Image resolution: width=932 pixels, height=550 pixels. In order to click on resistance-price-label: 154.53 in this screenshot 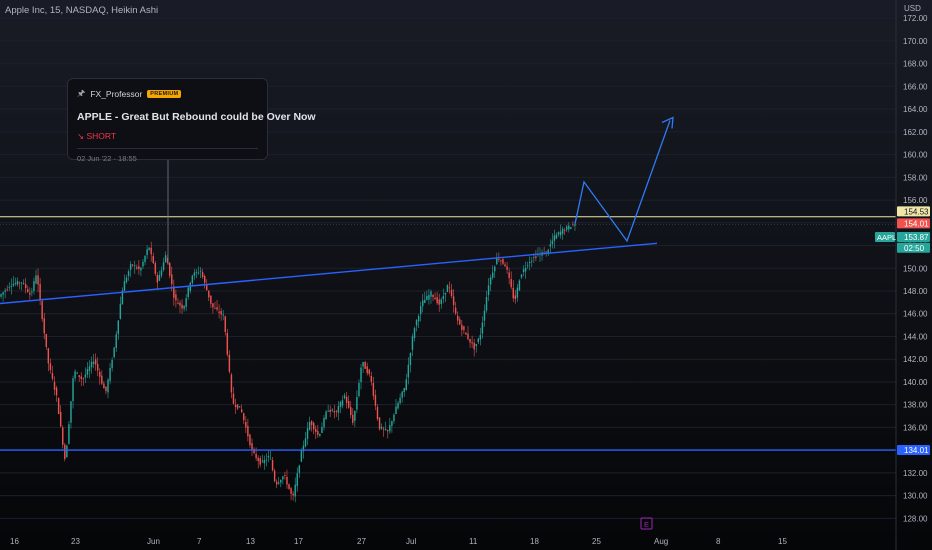, I will do `click(916, 211)`.